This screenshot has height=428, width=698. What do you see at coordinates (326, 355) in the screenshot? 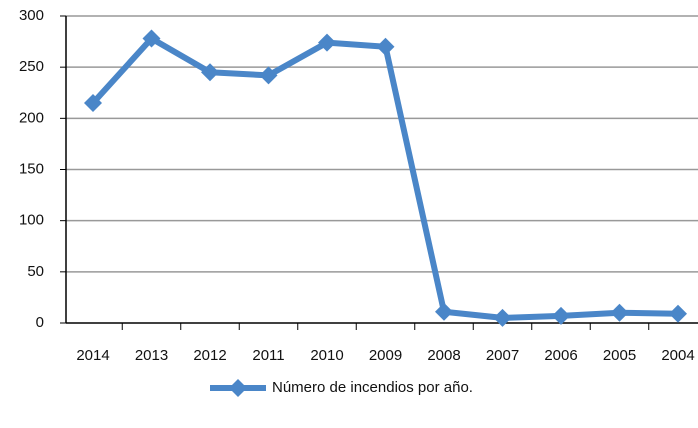
I see `x-tick-label: 2010` at bounding box center [326, 355].